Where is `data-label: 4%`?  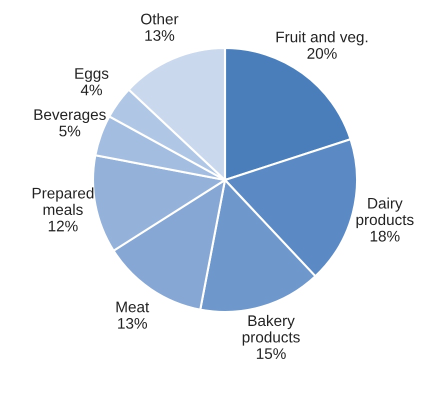
data-label: 4% is located at coordinates (91, 90).